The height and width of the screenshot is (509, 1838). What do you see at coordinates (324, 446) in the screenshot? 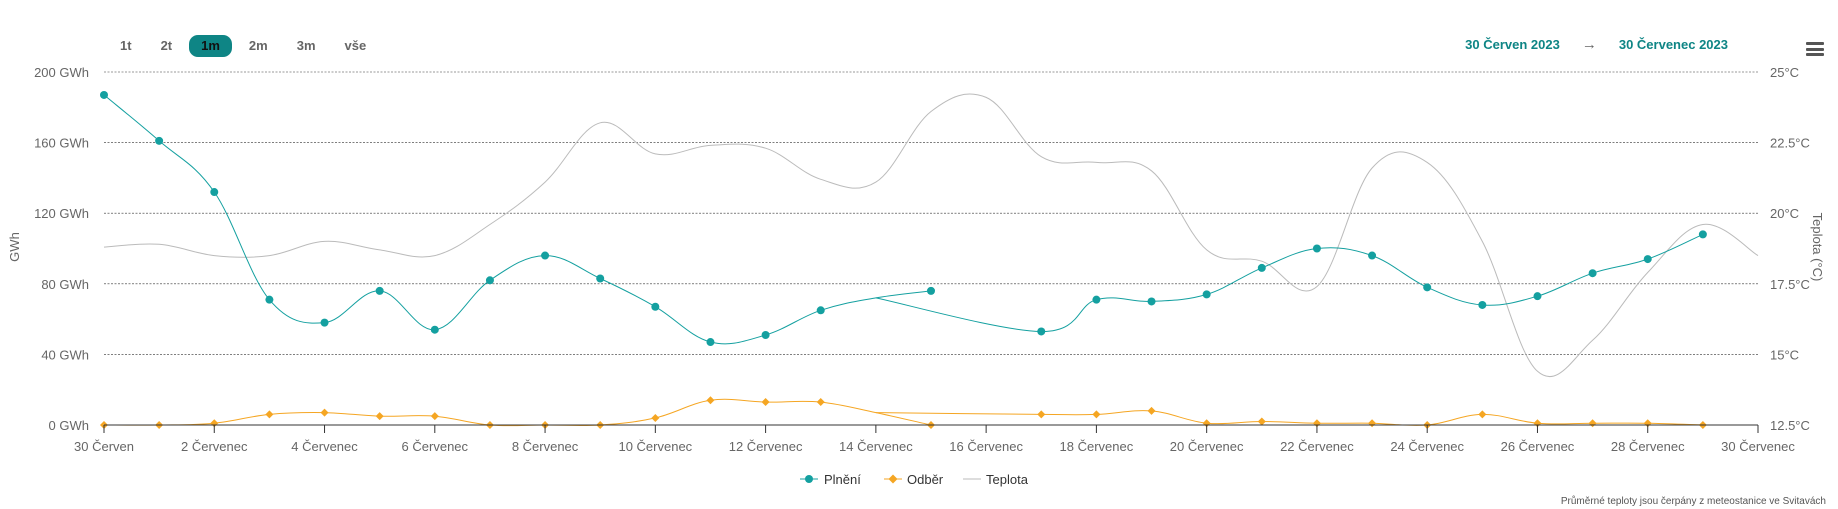
I see `x-tick-label: 4 Červenec` at bounding box center [324, 446].